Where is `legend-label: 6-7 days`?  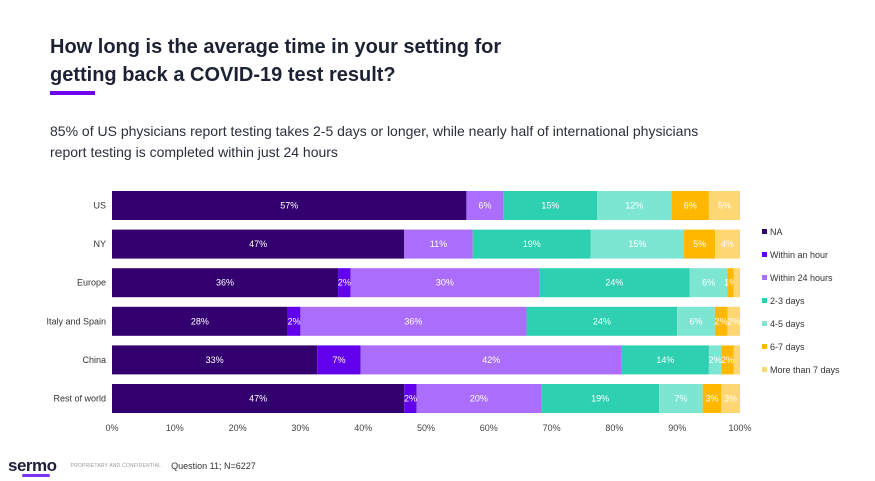
legend-label: 6-7 days is located at coordinates (787, 346).